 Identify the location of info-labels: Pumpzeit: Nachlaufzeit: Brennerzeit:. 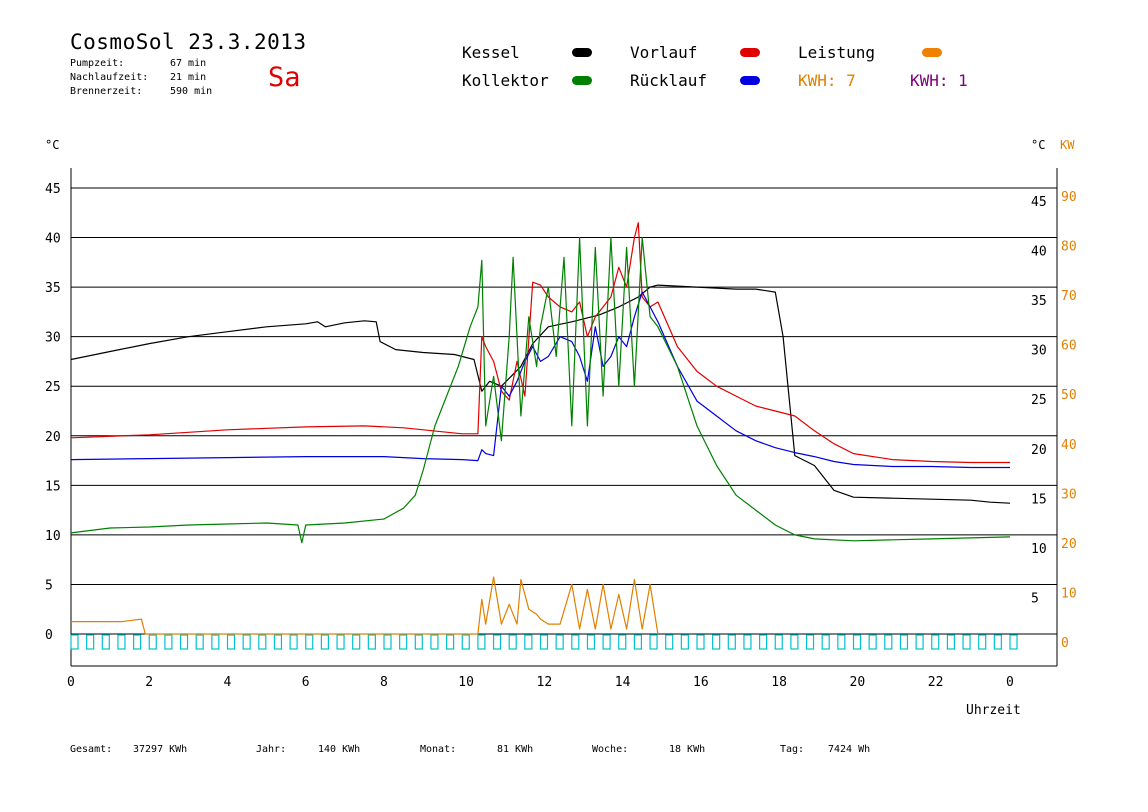
(109, 78).